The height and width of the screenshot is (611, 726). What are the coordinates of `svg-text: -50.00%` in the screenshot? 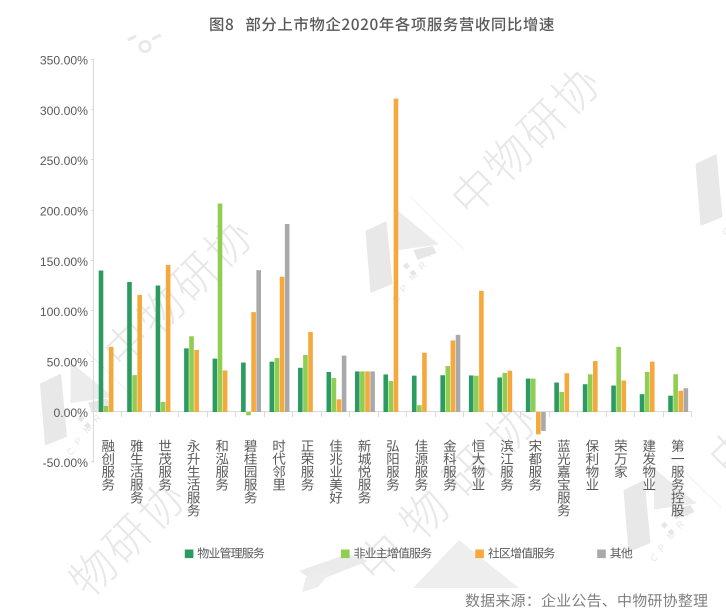 It's located at (66, 463).